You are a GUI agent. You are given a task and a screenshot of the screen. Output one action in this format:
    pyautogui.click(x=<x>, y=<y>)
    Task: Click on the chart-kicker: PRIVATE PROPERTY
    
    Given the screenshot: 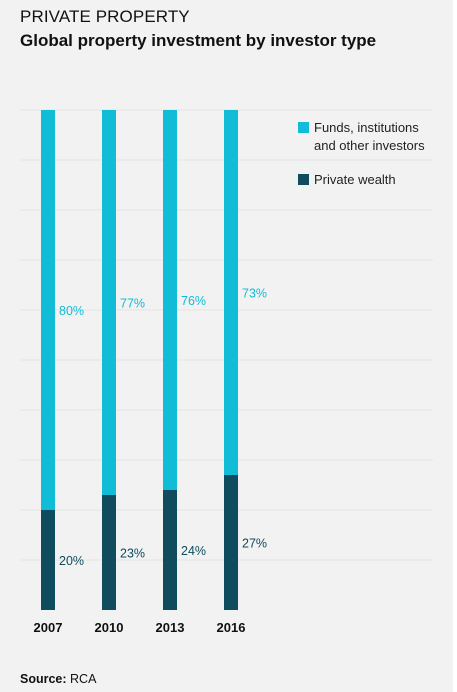 What is the action you would take?
    pyautogui.click(x=105, y=16)
    